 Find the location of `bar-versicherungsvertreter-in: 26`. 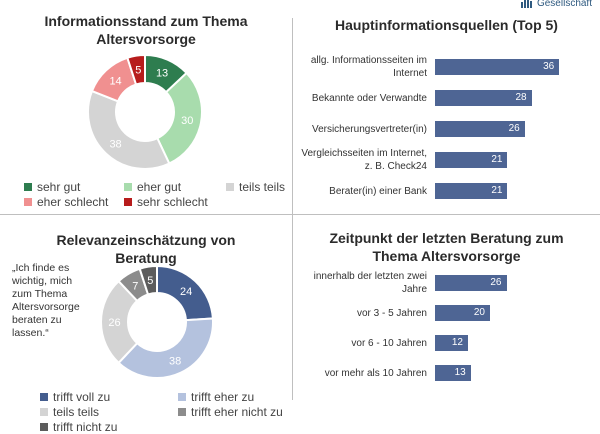

bar-versicherungsvertreter-in: 26 is located at coordinates (480, 129).